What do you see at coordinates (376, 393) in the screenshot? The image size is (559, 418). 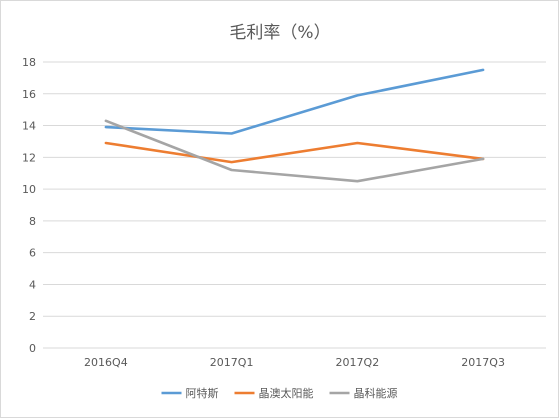 I see `legend-label-3: 晶科能源` at bounding box center [376, 393].